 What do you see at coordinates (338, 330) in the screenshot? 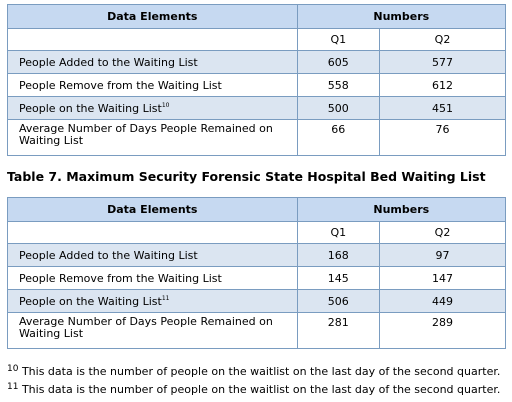
I see `row-q1: 281` at bounding box center [338, 330].